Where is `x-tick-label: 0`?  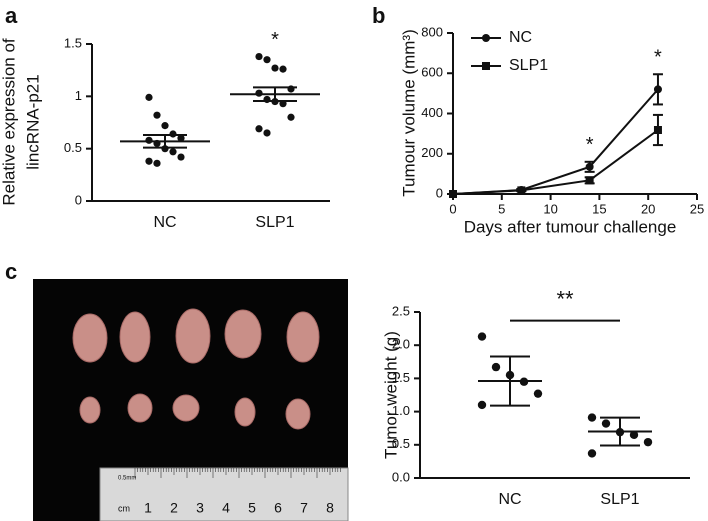
x-tick-label: 0 is located at coordinates (452, 208).